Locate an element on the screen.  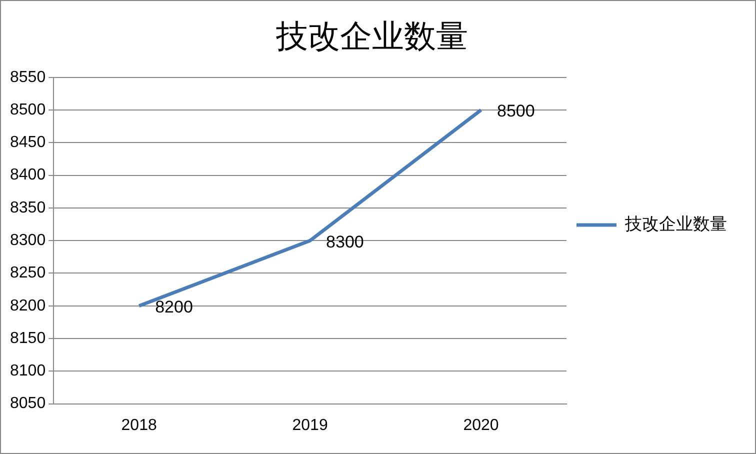
y-tick-label: 8400 is located at coordinates (28, 175).